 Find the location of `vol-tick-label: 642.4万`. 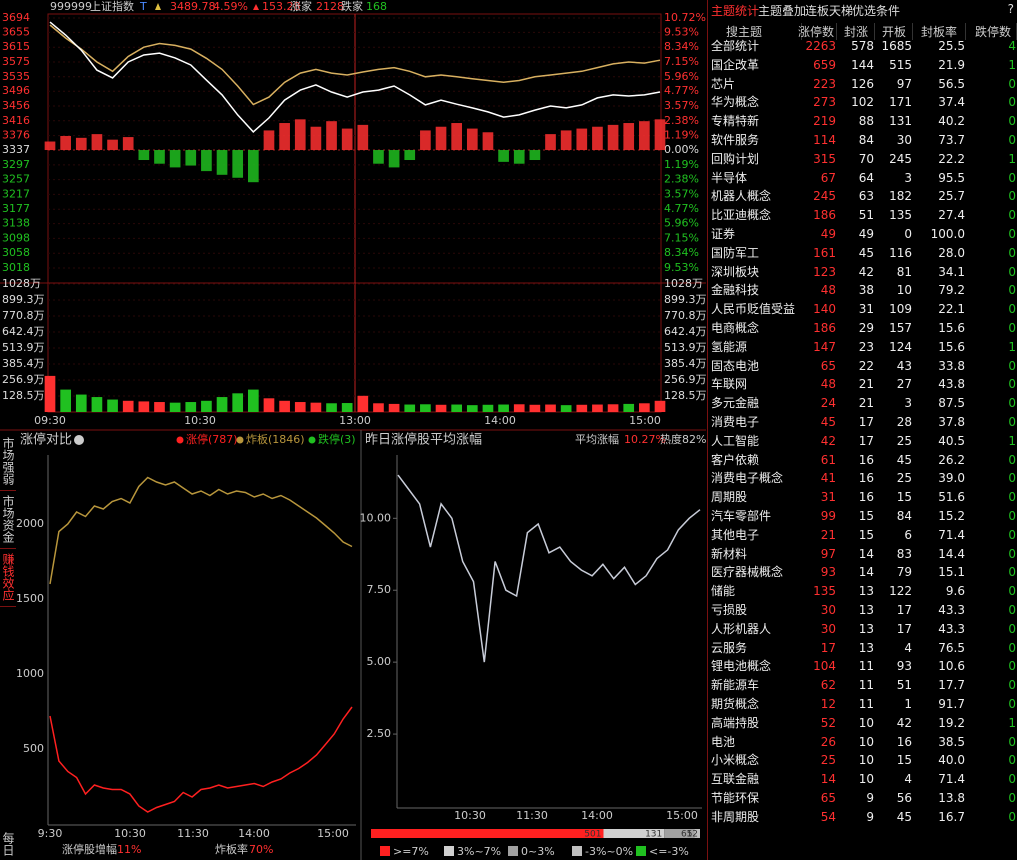

vol-tick-label: 642.4万 is located at coordinates (685, 331).